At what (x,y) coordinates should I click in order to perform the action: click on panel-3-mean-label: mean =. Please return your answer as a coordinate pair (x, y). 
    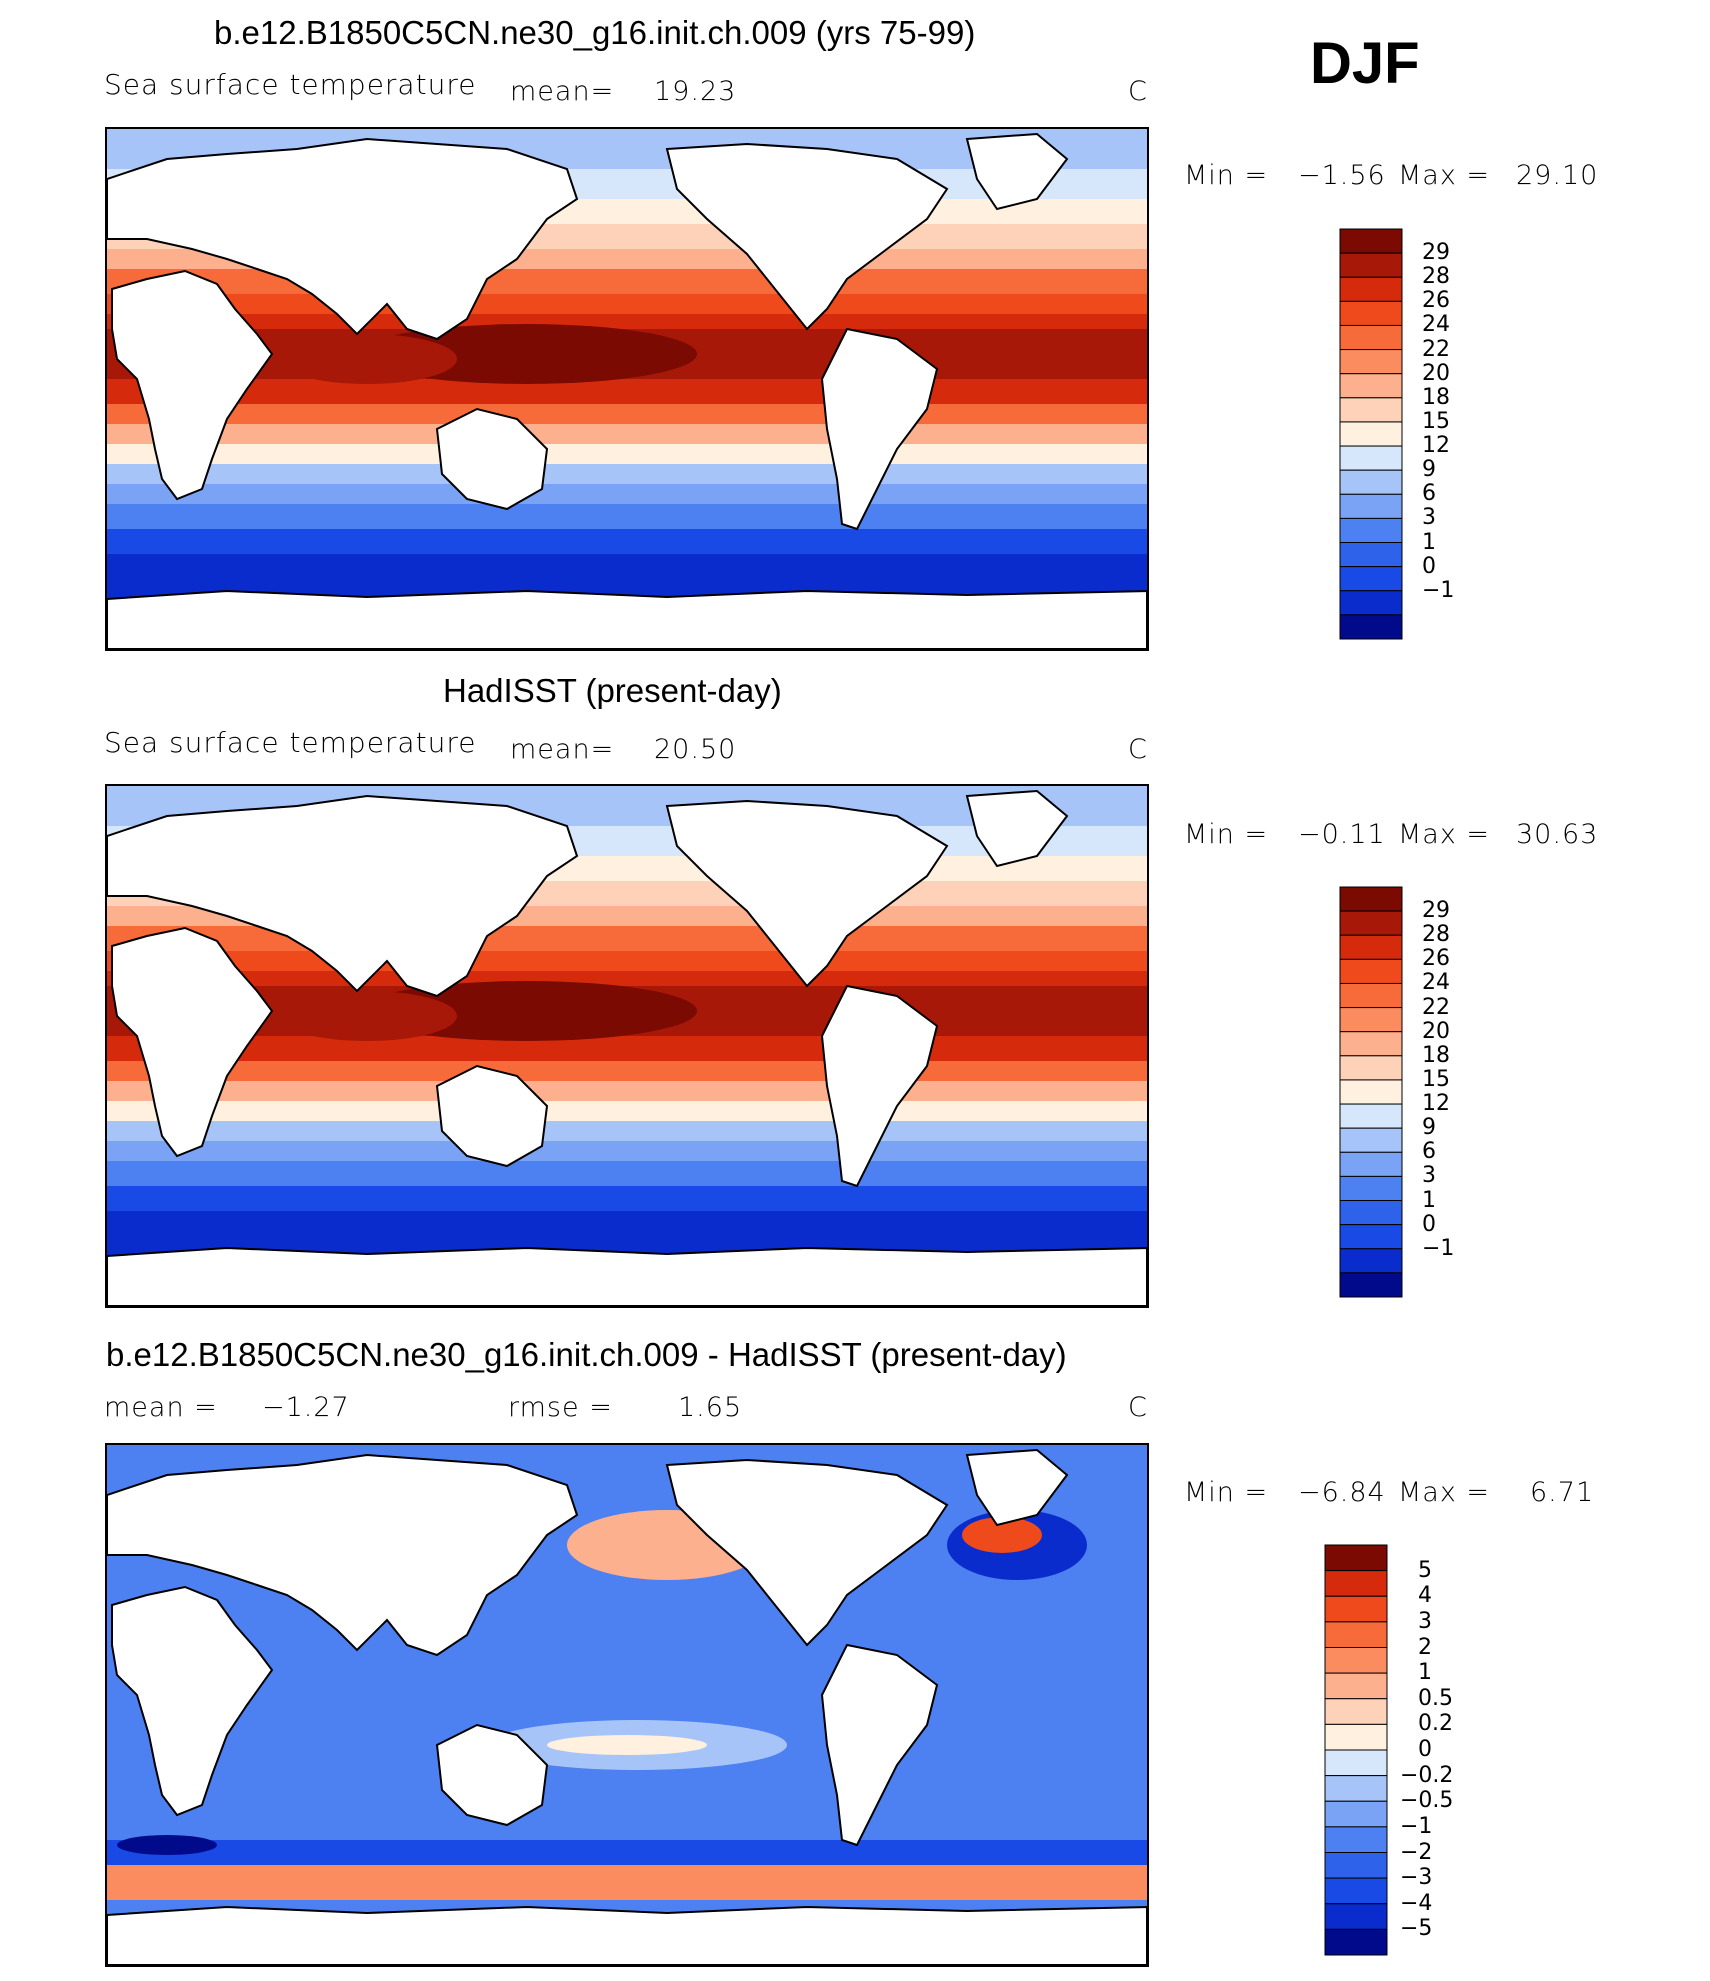
    Looking at the image, I should click on (161, 1407).